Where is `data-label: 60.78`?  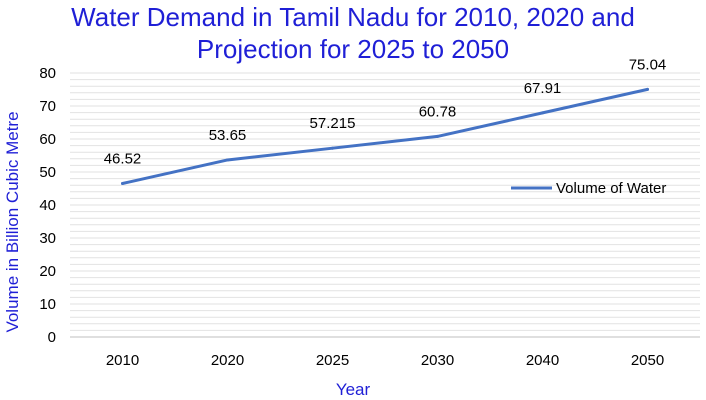 data-label: 60.78 is located at coordinates (438, 111).